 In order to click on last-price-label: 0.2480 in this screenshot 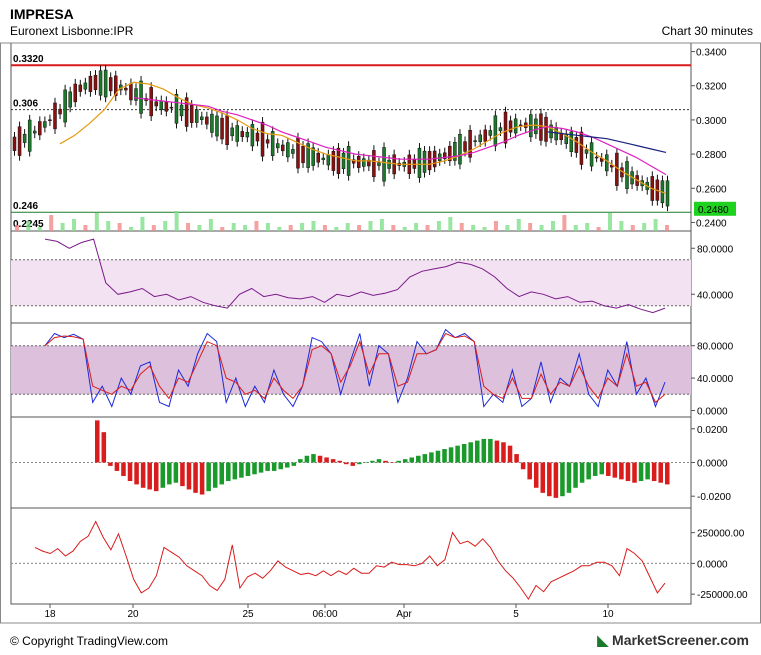, I will do `click(713, 210)`.